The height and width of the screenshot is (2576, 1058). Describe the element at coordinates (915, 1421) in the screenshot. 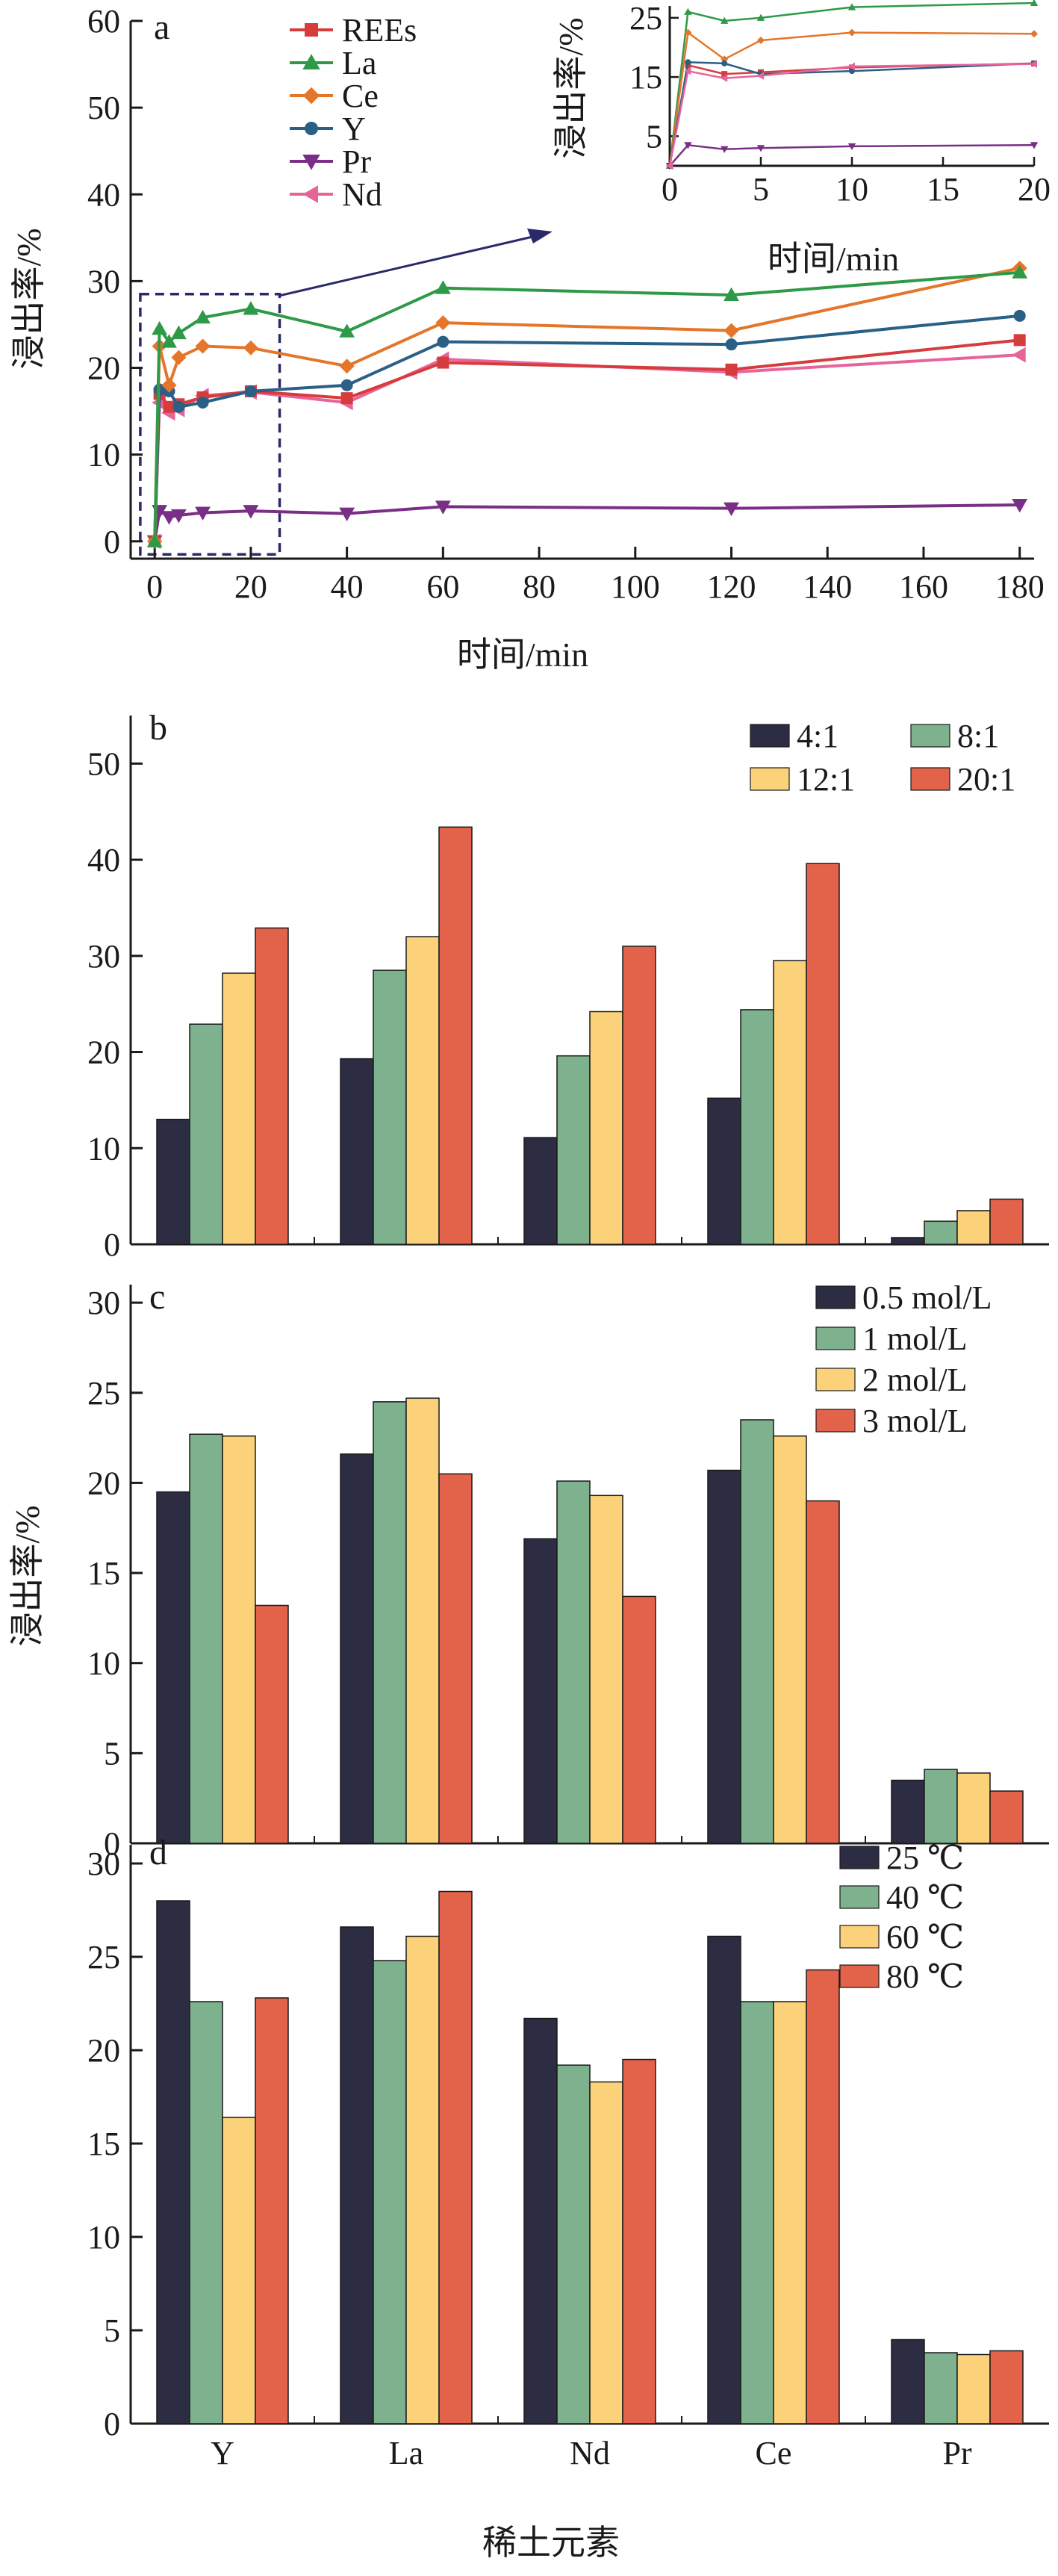

I see `panel-c-legend-label-3-mol-l: 3 mol/L` at that location.